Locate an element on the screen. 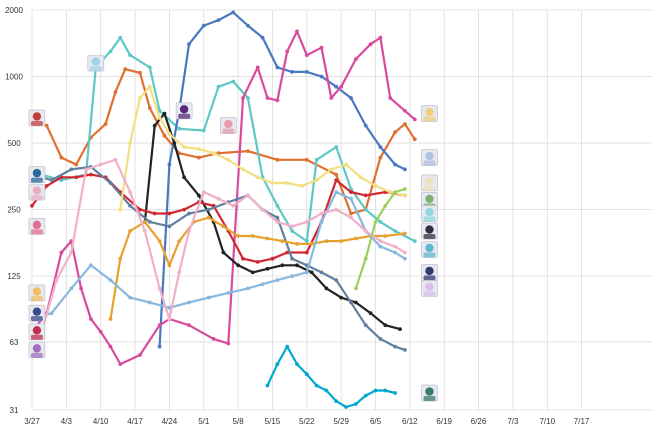 The image size is (660, 431). x-tick-label: 4/24 is located at coordinates (170, 421).